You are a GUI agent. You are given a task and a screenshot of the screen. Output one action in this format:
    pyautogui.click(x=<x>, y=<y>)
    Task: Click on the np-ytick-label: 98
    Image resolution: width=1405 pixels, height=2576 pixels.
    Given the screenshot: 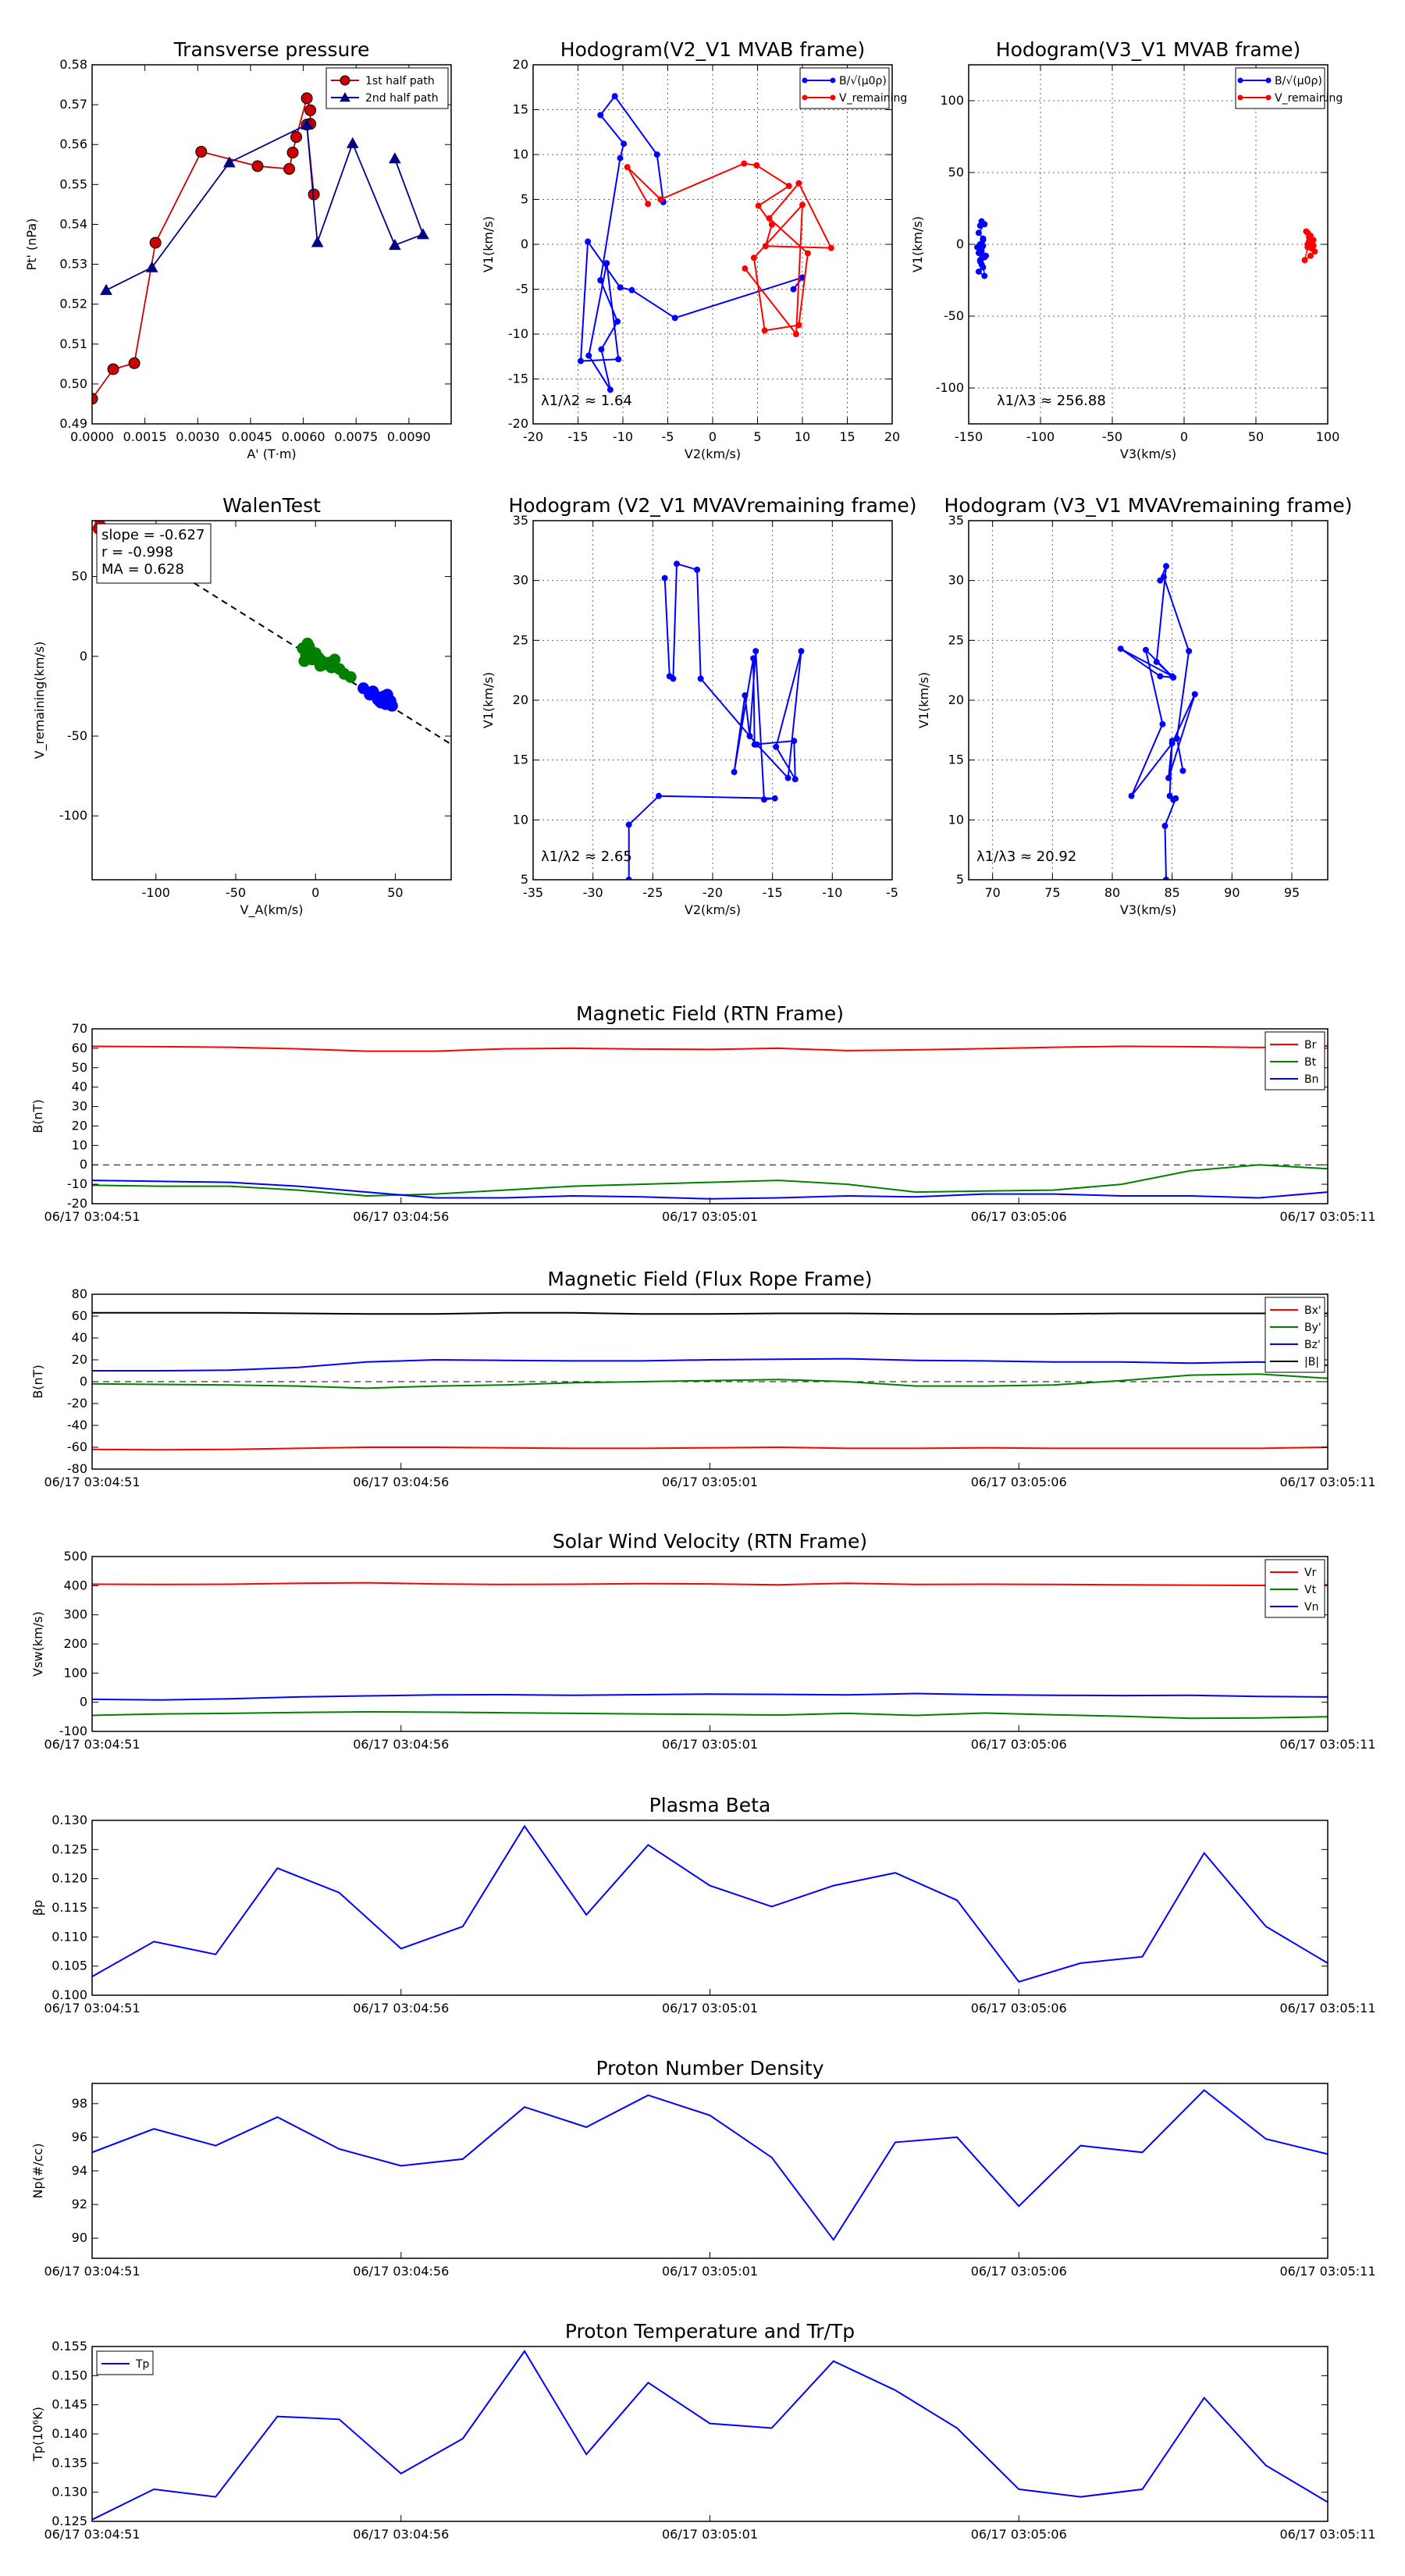 What is the action you would take?
    pyautogui.click(x=80, y=2103)
    